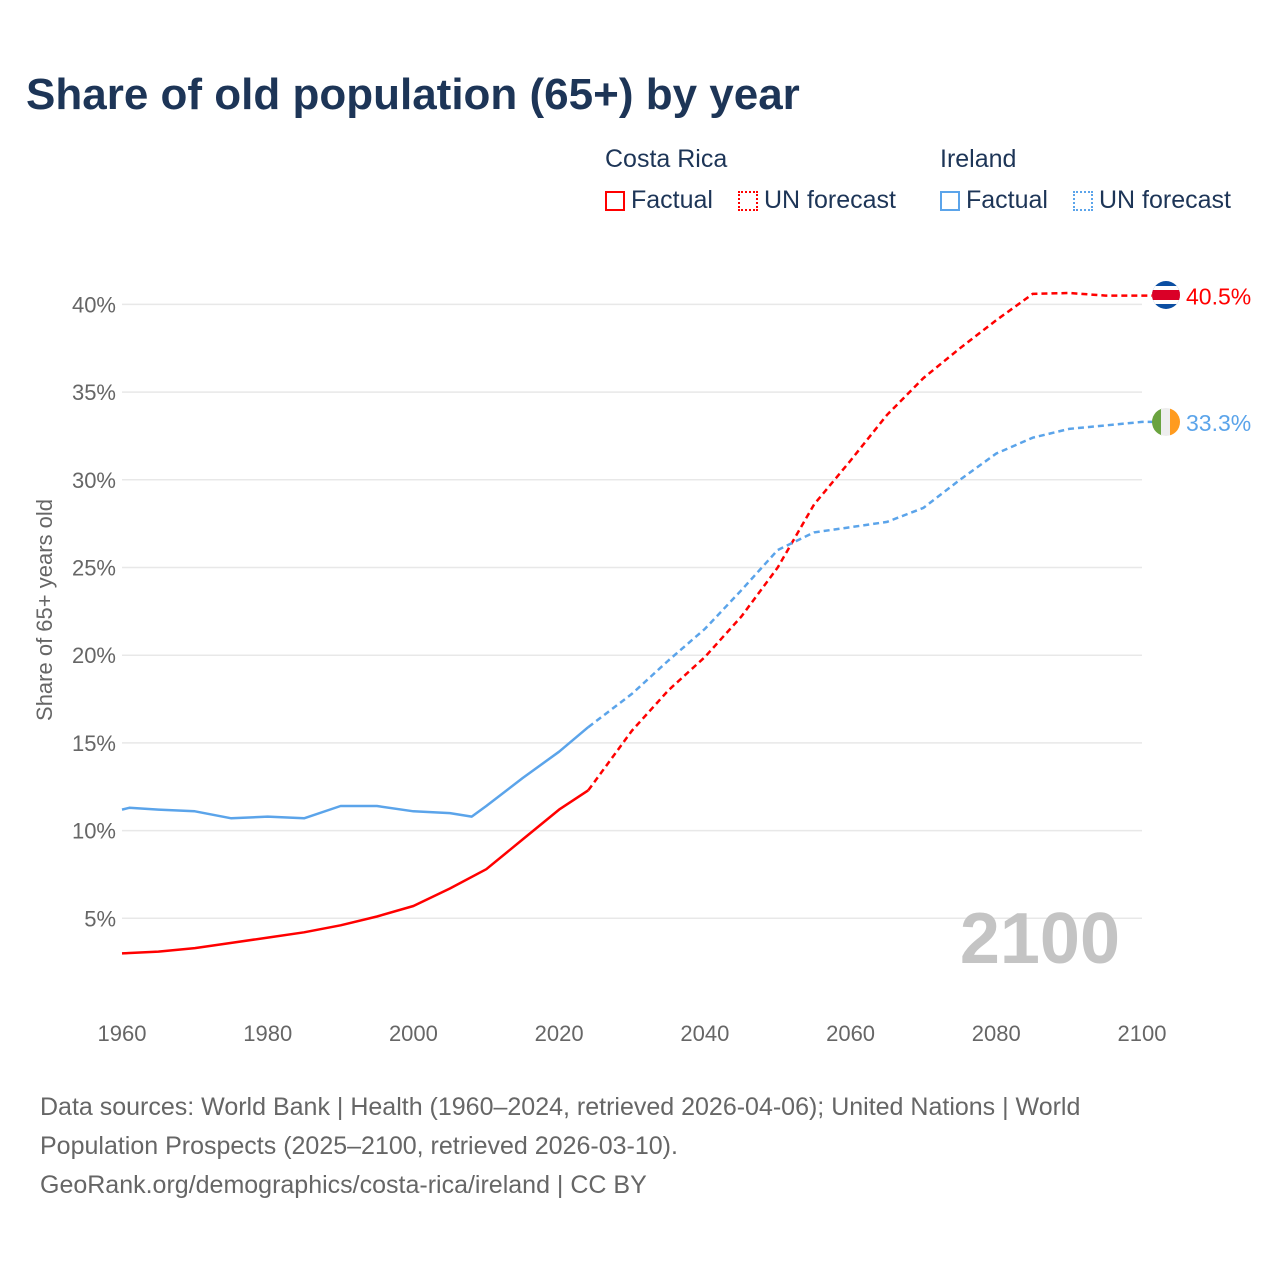 The image size is (1280, 1280). I want to click on y-tick-label: 30%, so click(94, 480).